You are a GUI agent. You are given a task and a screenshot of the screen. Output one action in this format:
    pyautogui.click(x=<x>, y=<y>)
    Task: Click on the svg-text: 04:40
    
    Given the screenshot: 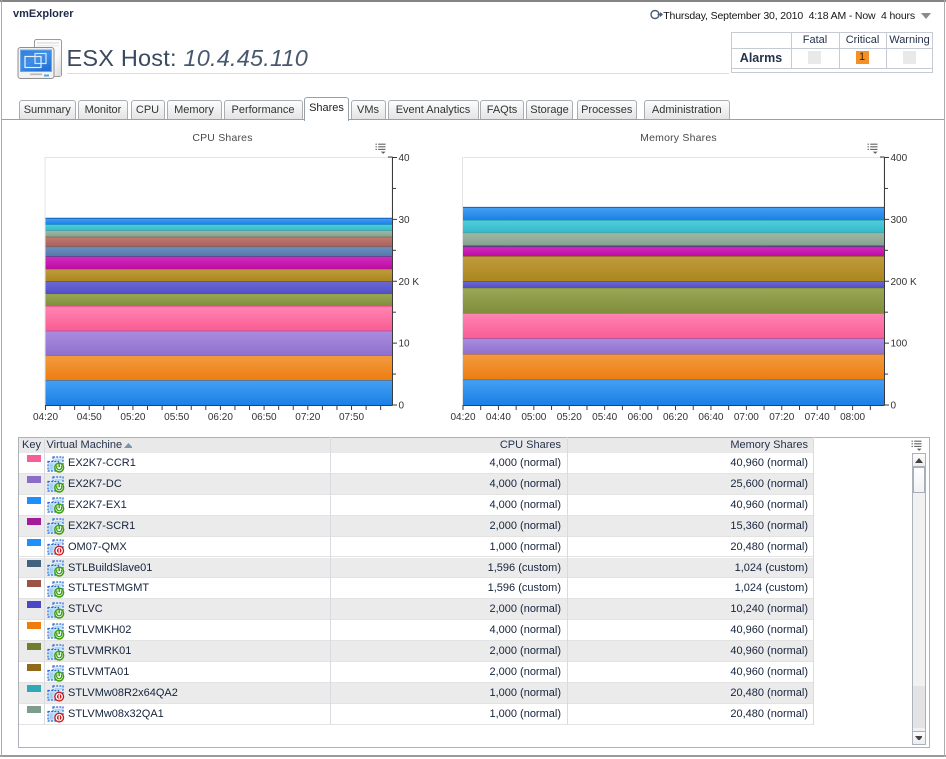 What is the action you would take?
    pyautogui.click(x=498, y=417)
    